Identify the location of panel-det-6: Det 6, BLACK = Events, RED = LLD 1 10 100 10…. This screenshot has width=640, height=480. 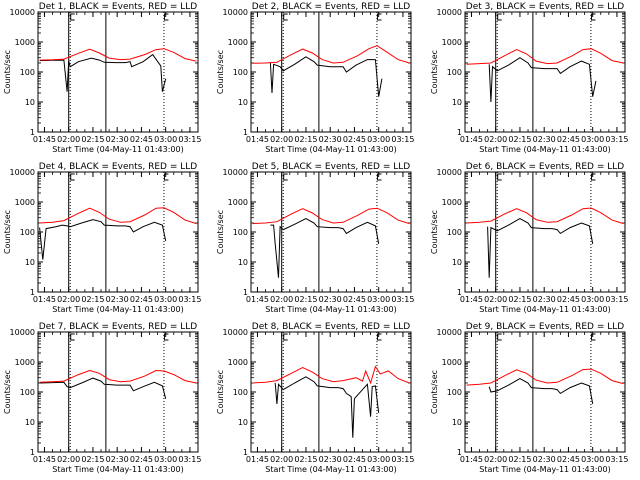
(529, 238).